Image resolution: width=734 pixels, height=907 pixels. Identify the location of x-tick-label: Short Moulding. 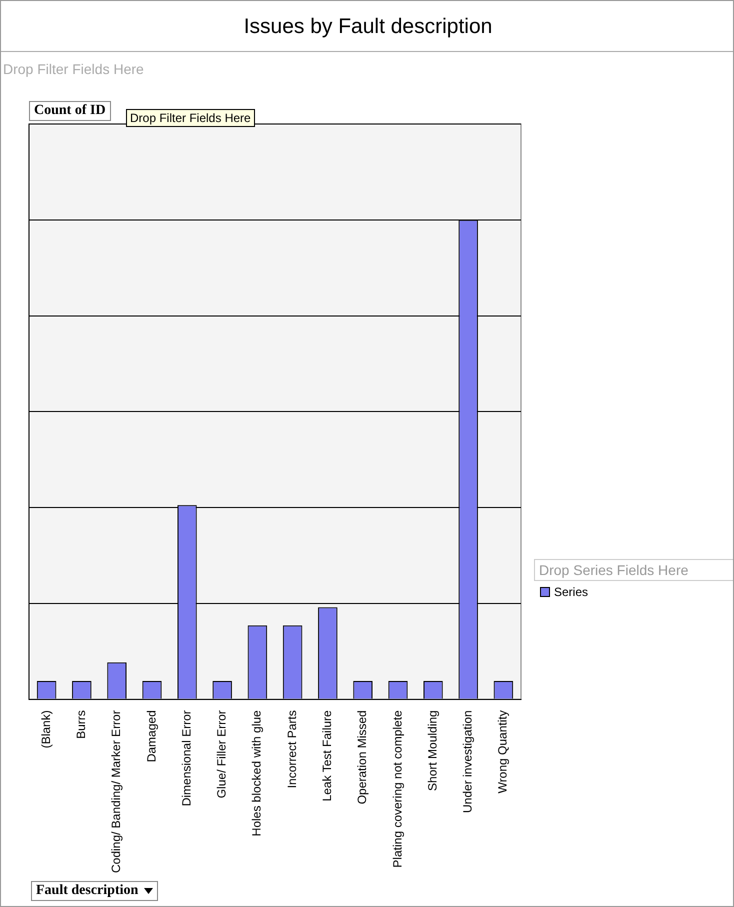
(432, 750).